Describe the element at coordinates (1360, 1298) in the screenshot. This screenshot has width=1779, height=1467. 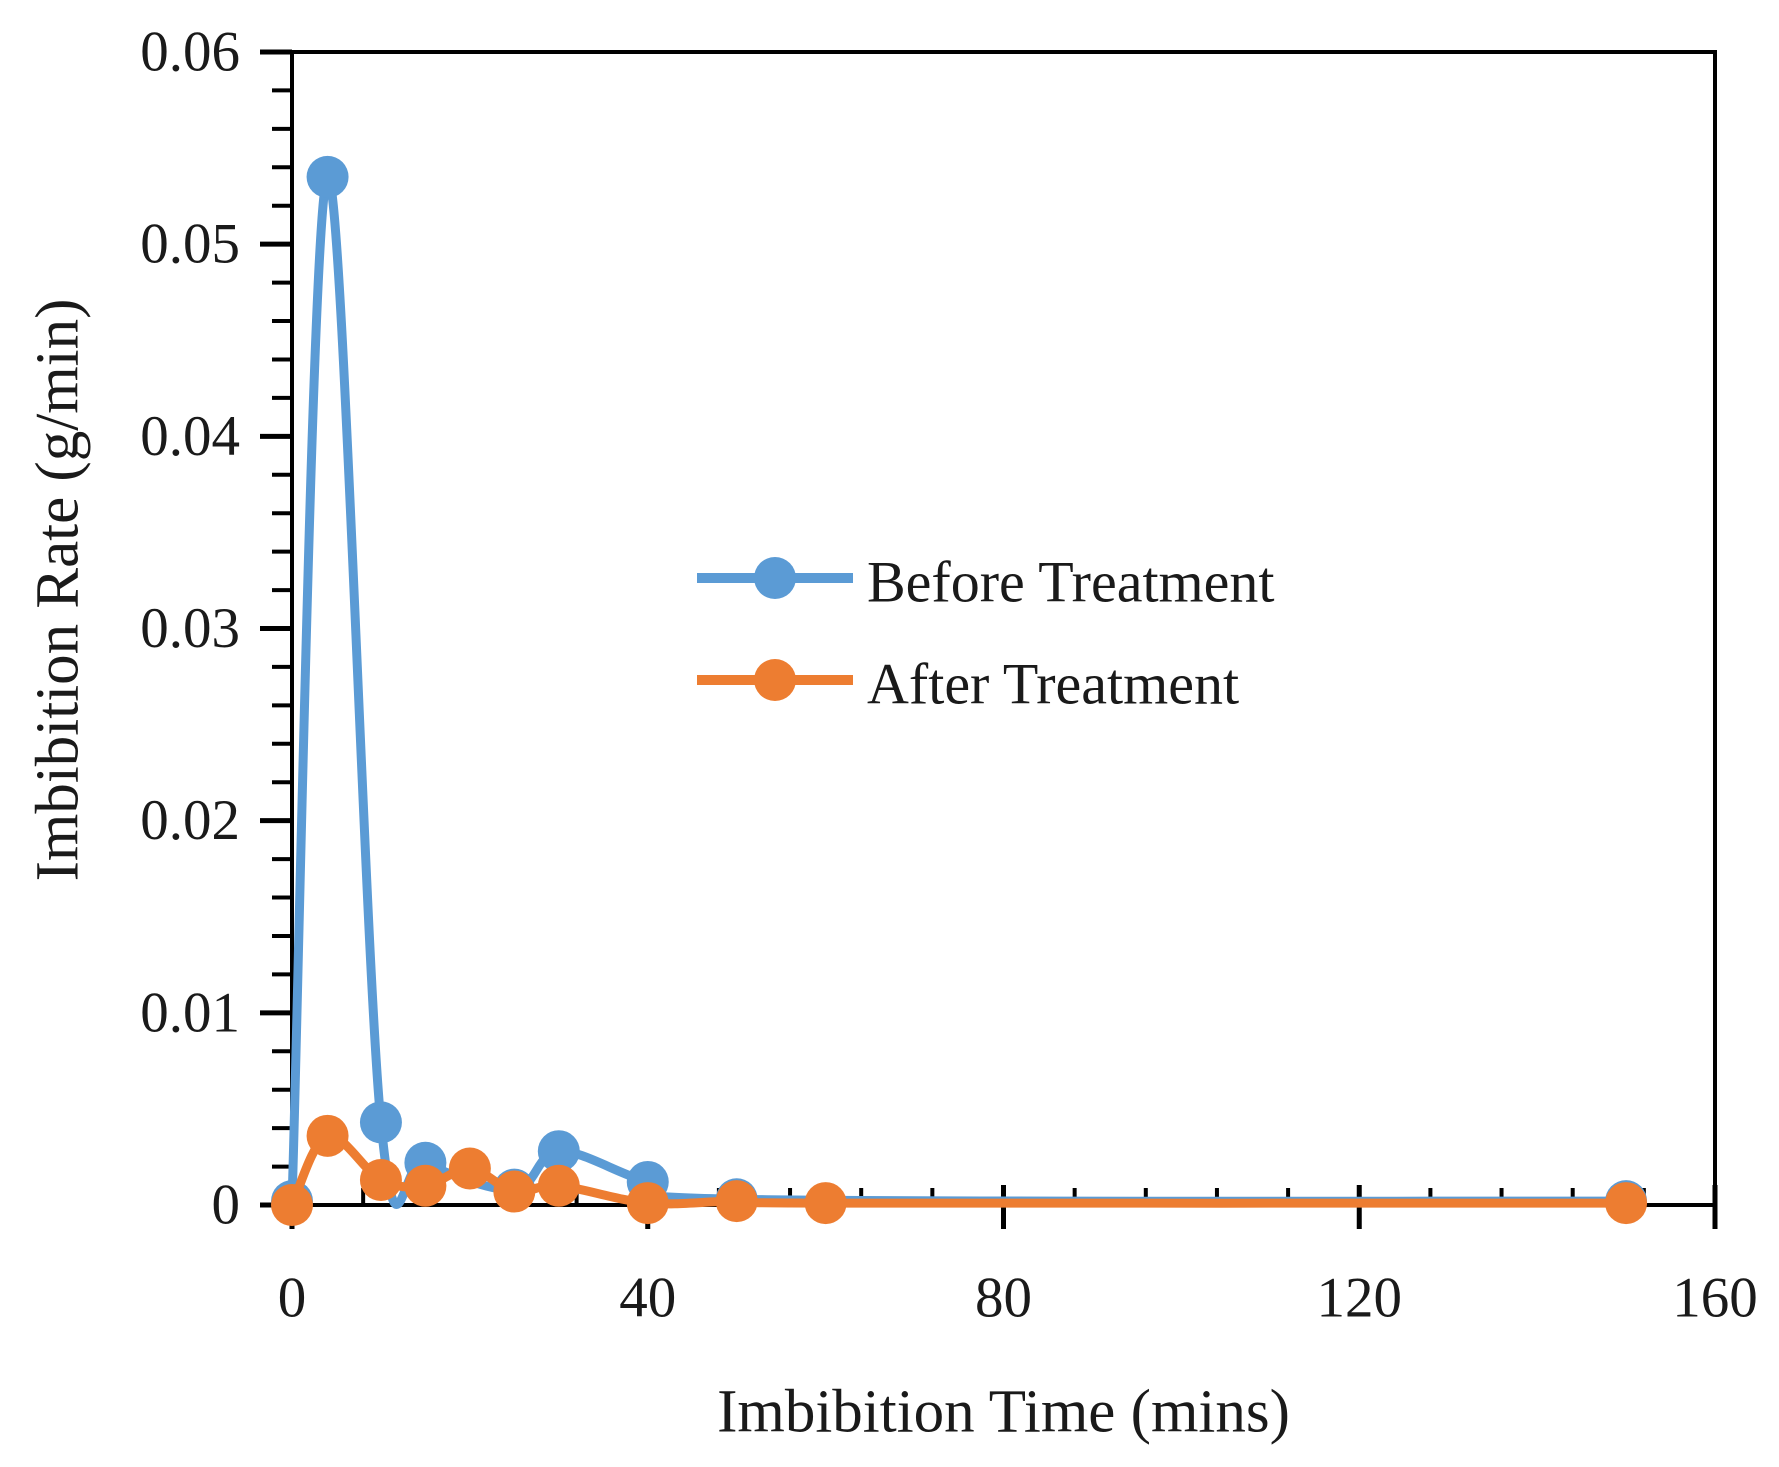
I see `x-tick-label: 120` at that location.